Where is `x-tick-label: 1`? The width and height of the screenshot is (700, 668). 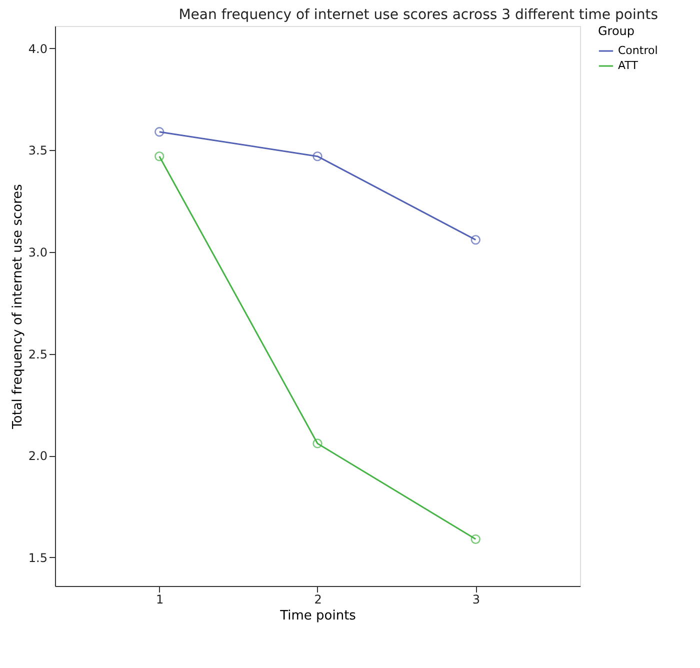 x-tick-label: 1 is located at coordinates (160, 599).